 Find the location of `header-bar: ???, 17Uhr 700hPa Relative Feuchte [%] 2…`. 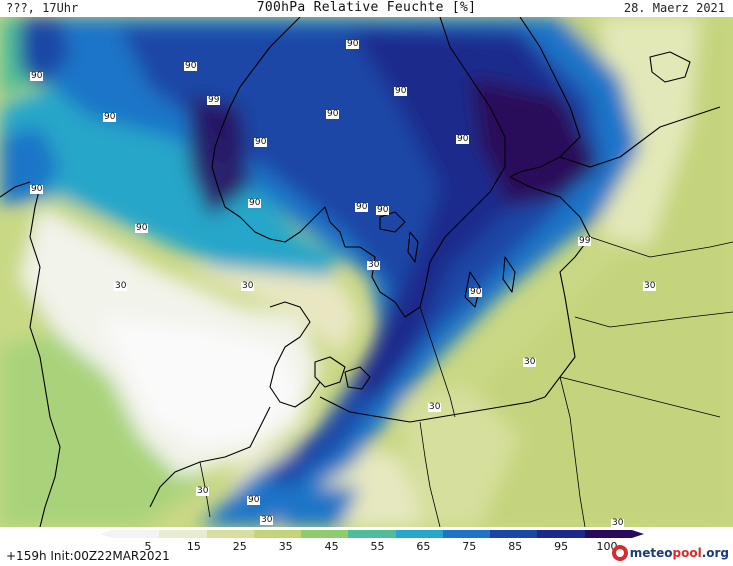

header-bar: ???, 17Uhr 700hPa Relative Feuchte [%] 2… is located at coordinates (366, 8).